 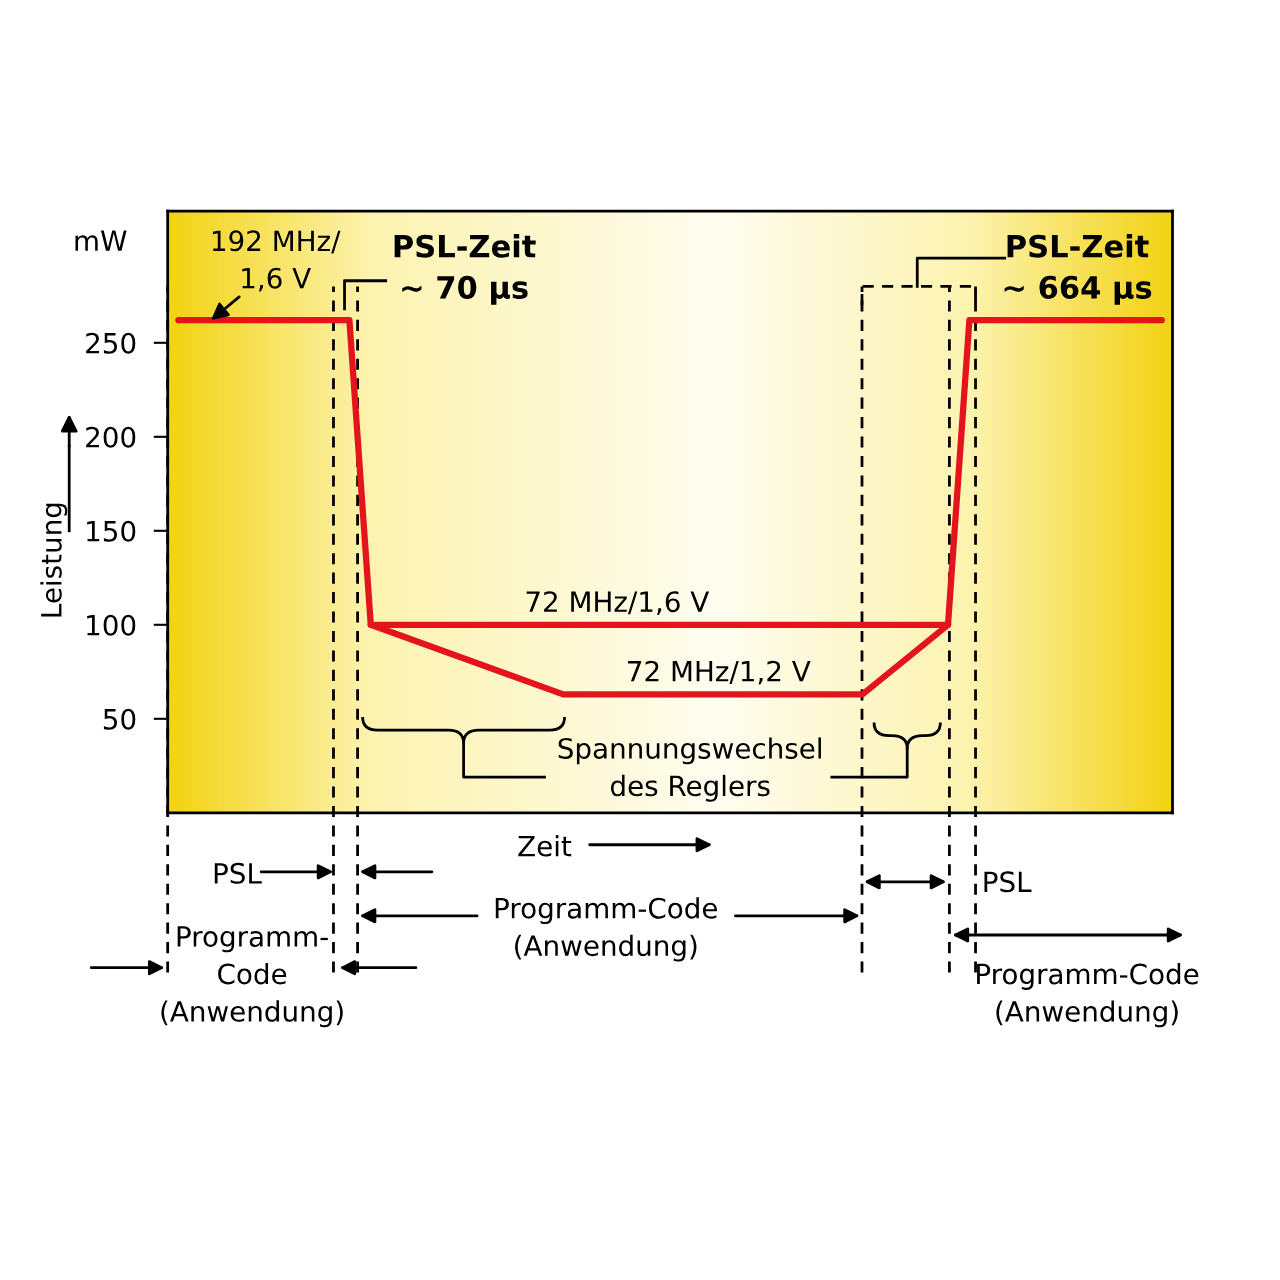 I want to click on annotation: PSL-Zeit ~ 70 µs, so click(x=465, y=269).